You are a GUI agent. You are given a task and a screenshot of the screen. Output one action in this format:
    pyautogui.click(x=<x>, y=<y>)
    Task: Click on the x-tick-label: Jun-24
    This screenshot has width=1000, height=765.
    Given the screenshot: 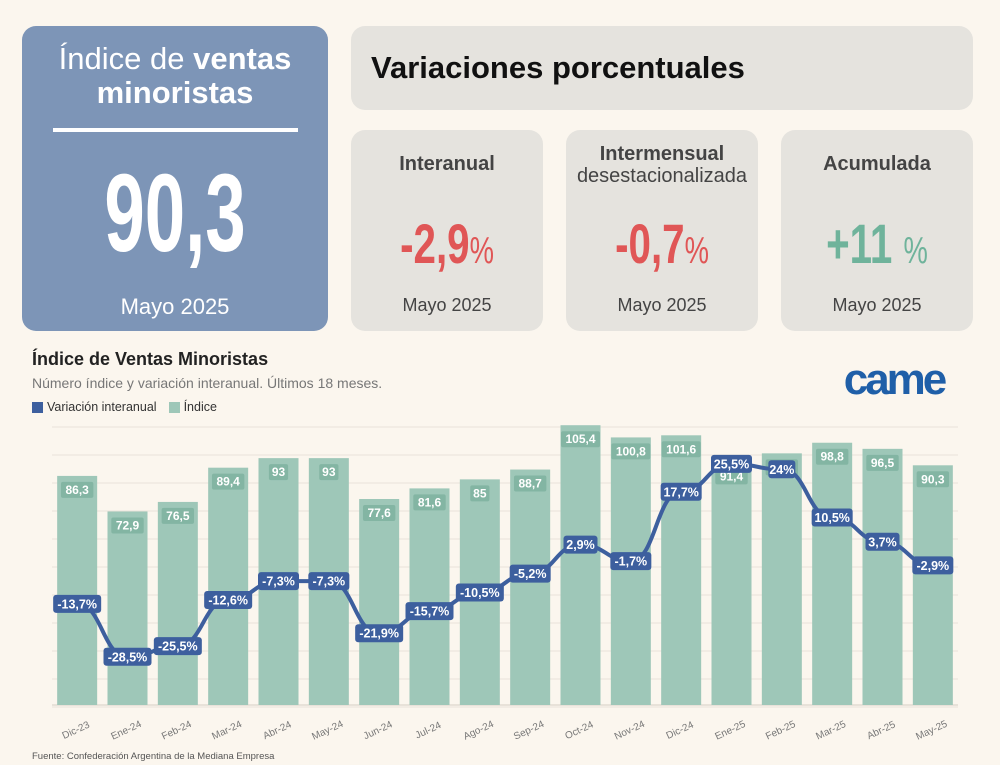 What is the action you would take?
    pyautogui.click(x=378, y=730)
    